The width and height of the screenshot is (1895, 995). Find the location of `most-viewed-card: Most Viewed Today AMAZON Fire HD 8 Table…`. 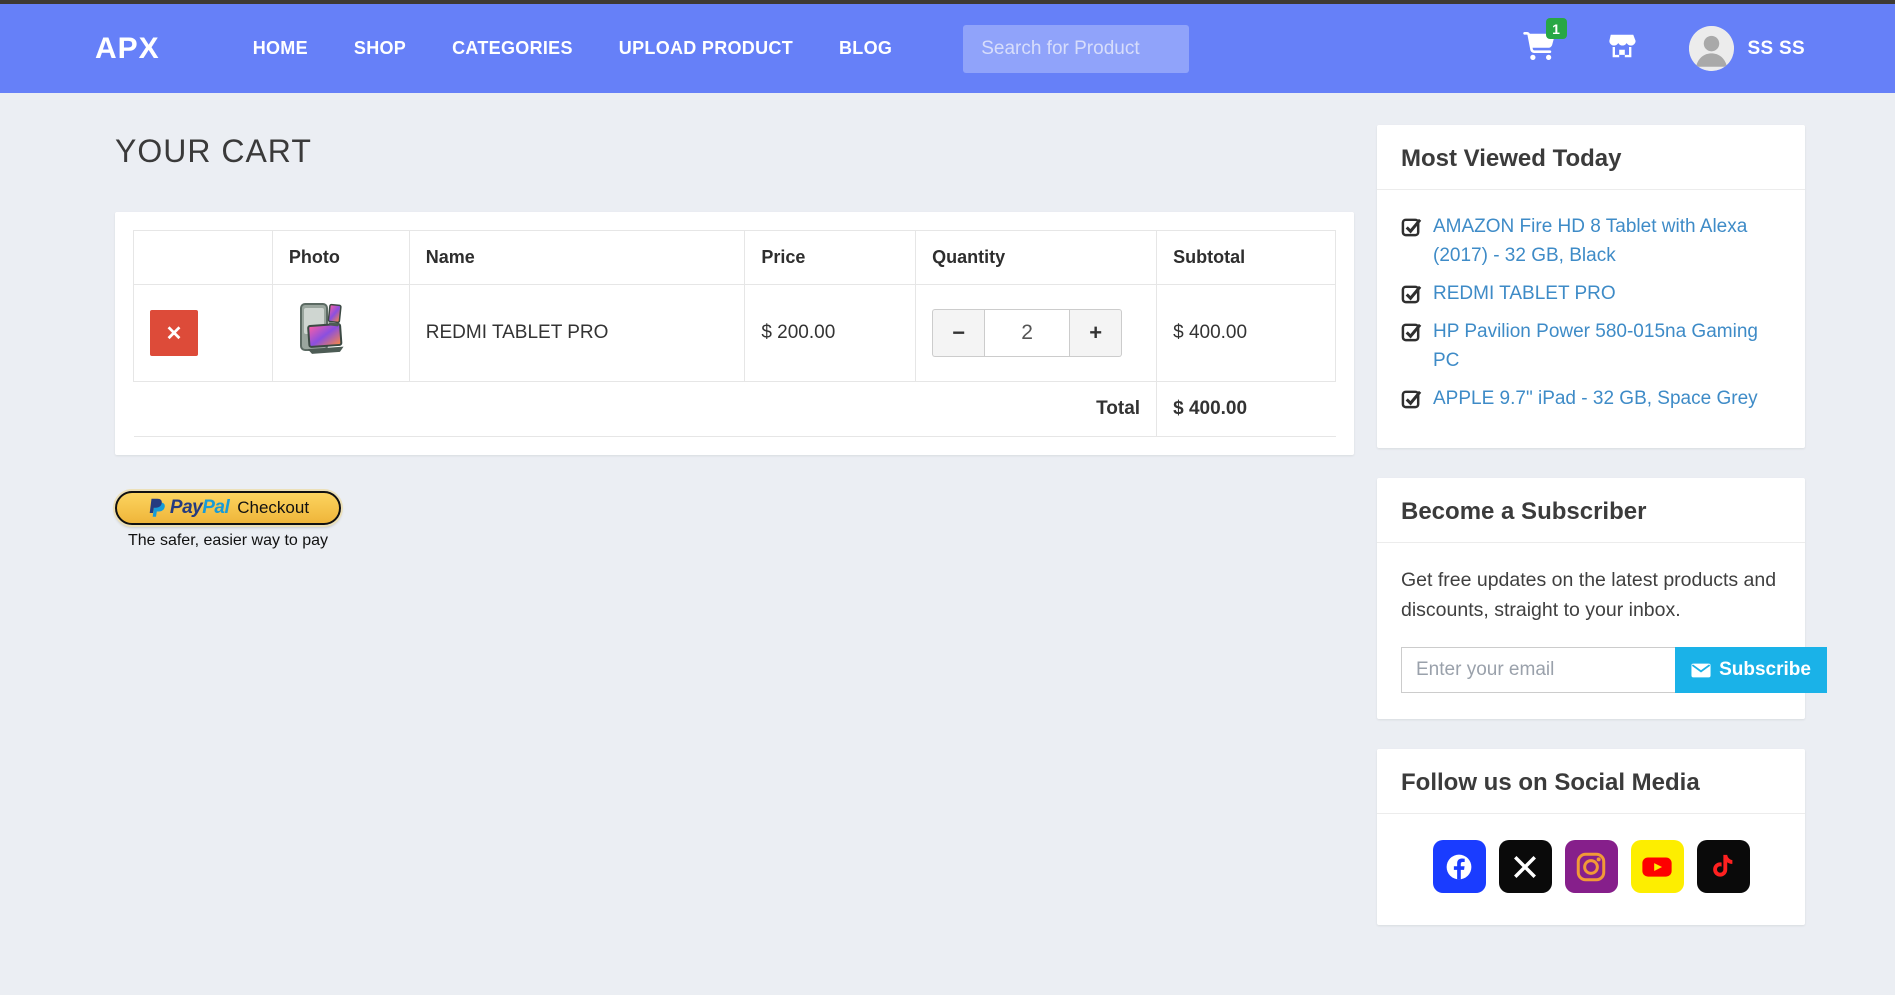

most-viewed-card: Most Viewed Today AMAZON Fire HD 8 Table… is located at coordinates (1591, 286).